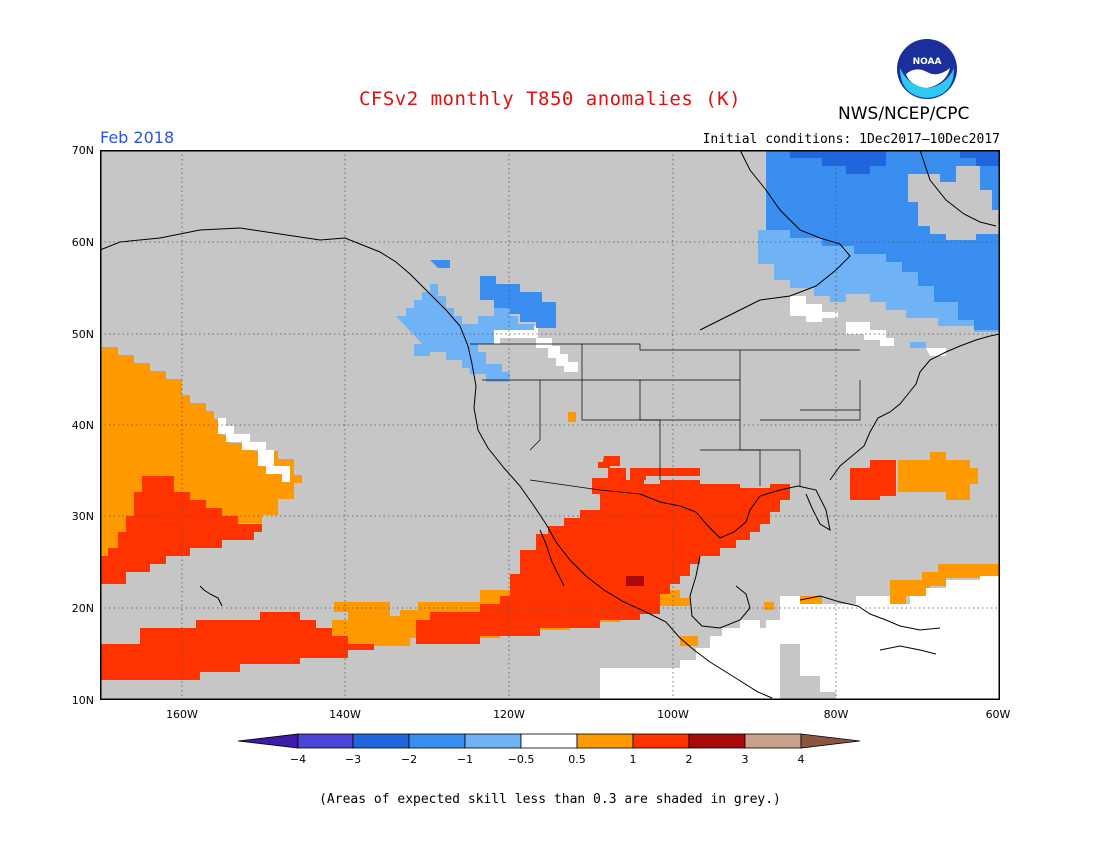 Image resolution: width=1100 pixels, height=850 pixels. Describe the element at coordinates (577, 759) in the screenshot. I see `colorbar-label: 0.5` at that location.